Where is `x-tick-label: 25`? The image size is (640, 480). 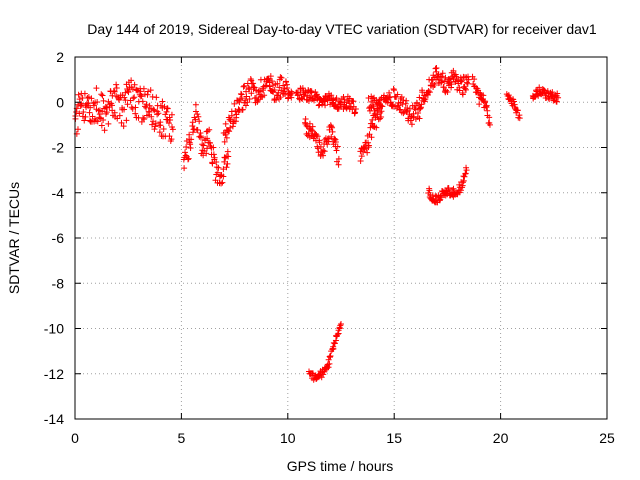
x-tick-label: 25 is located at coordinates (607, 438).